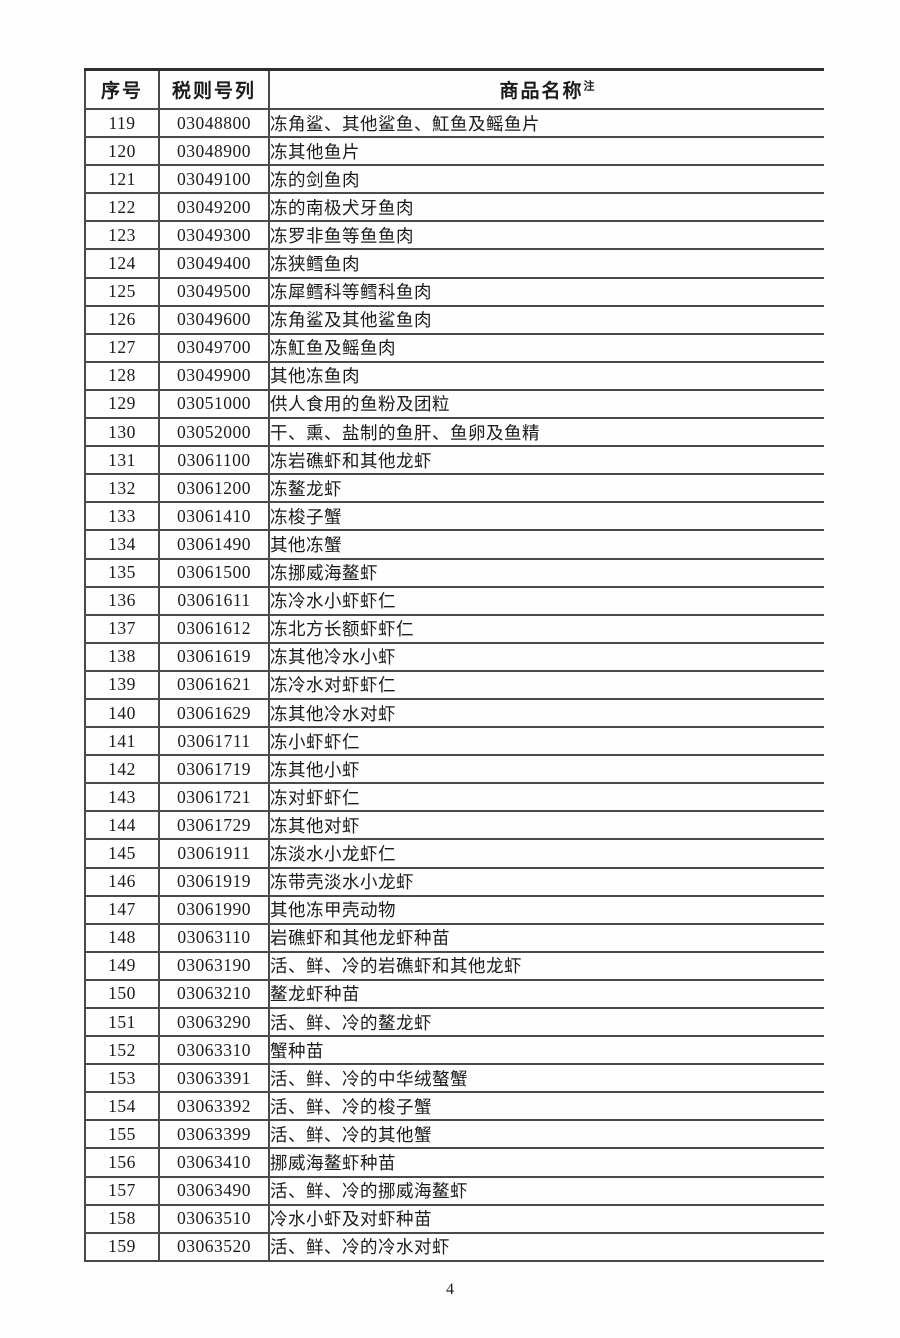 The height and width of the screenshot is (1338, 900). I want to click on table-row: 135 03061500 冻挪威海鳌虾, so click(454, 573).